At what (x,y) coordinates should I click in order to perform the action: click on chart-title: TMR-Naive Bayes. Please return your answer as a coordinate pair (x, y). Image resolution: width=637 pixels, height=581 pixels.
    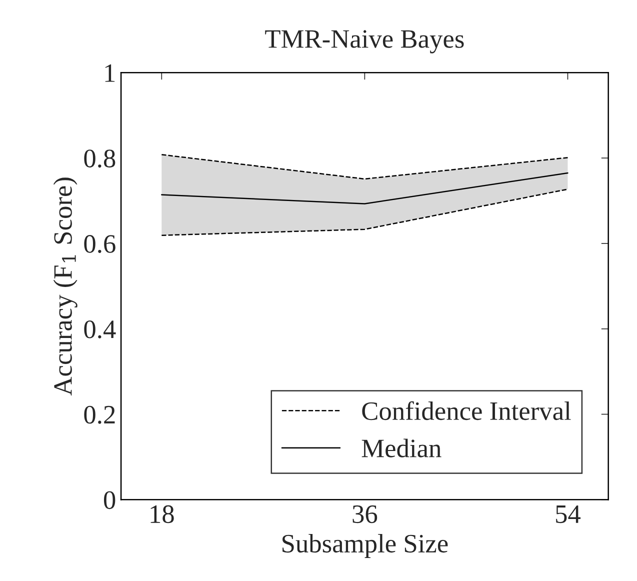
    Looking at the image, I should click on (364, 42).